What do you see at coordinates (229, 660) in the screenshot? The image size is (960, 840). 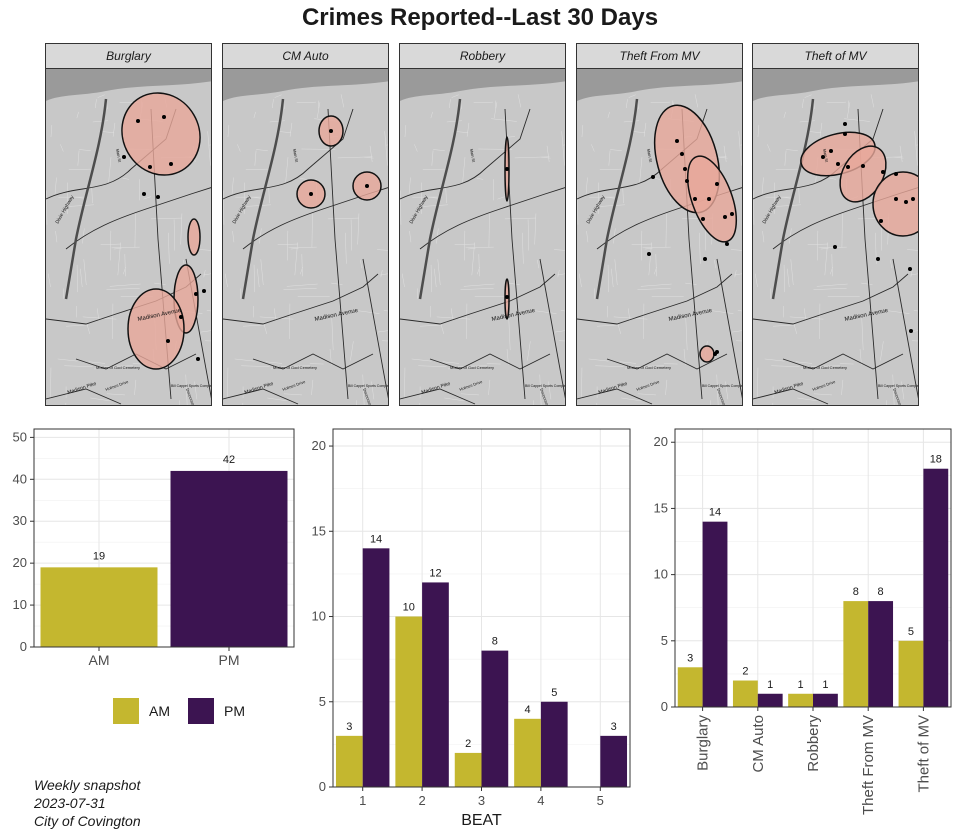 I see `x-tick-label: PM` at bounding box center [229, 660].